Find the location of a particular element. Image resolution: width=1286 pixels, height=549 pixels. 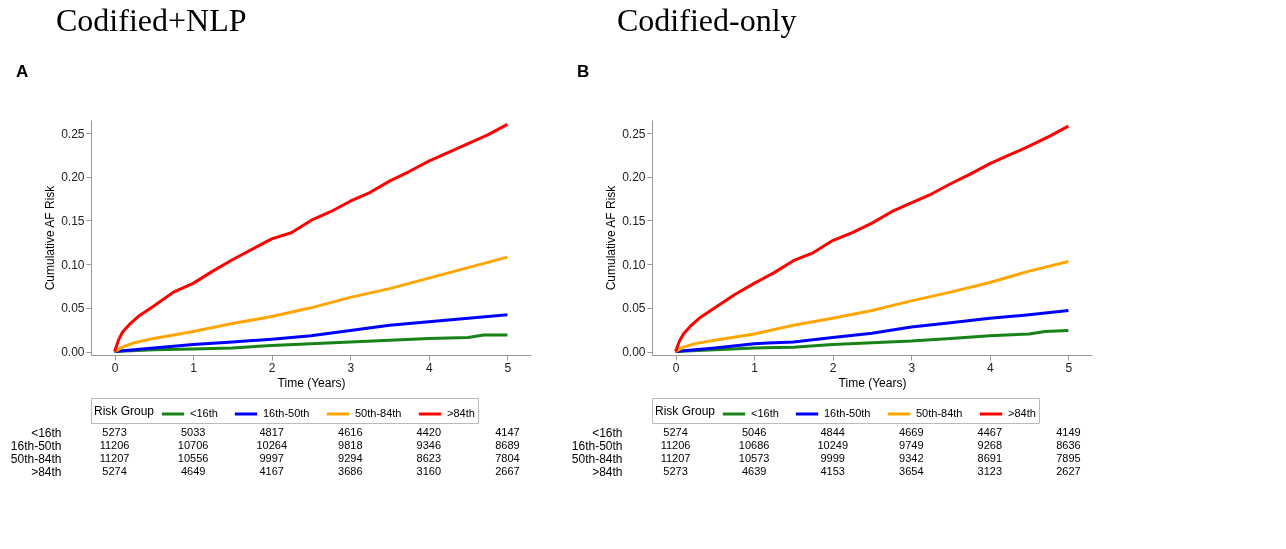

text: 5033 is located at coordinates (193, 431).